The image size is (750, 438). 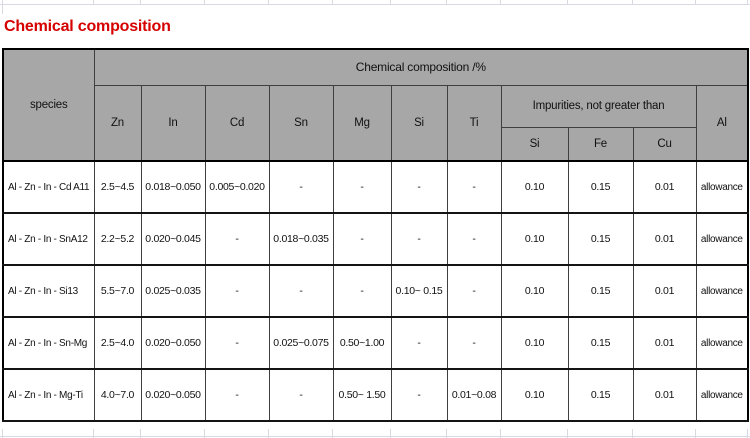 I want to click on cell-in: 0.020~0.050, so click(x=173, y=395).